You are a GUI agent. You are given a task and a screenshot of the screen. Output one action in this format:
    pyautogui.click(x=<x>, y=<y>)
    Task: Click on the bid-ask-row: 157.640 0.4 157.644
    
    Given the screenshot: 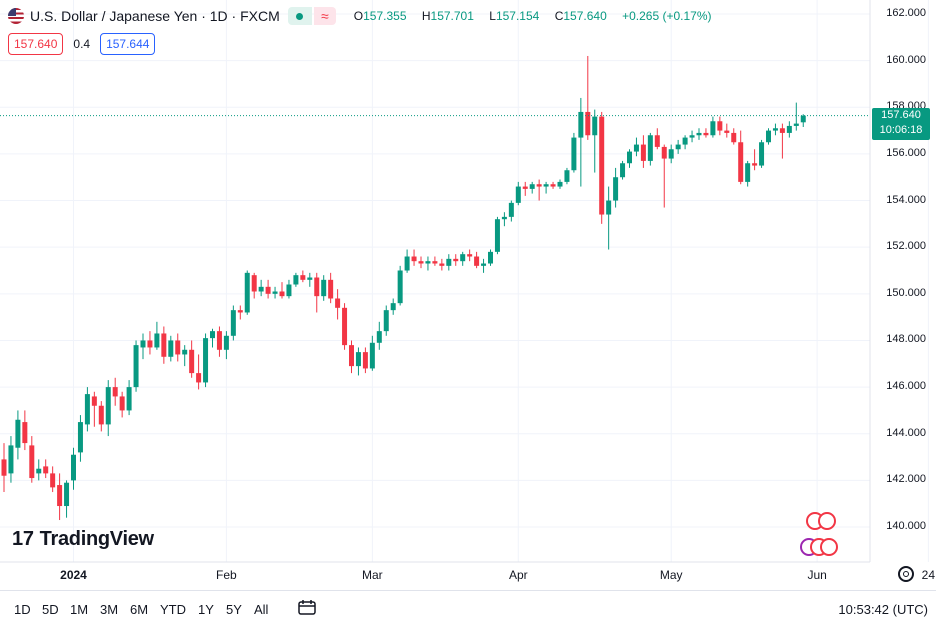 What is the action you would take?
    pyautogui.click(x=82, y=44)
    